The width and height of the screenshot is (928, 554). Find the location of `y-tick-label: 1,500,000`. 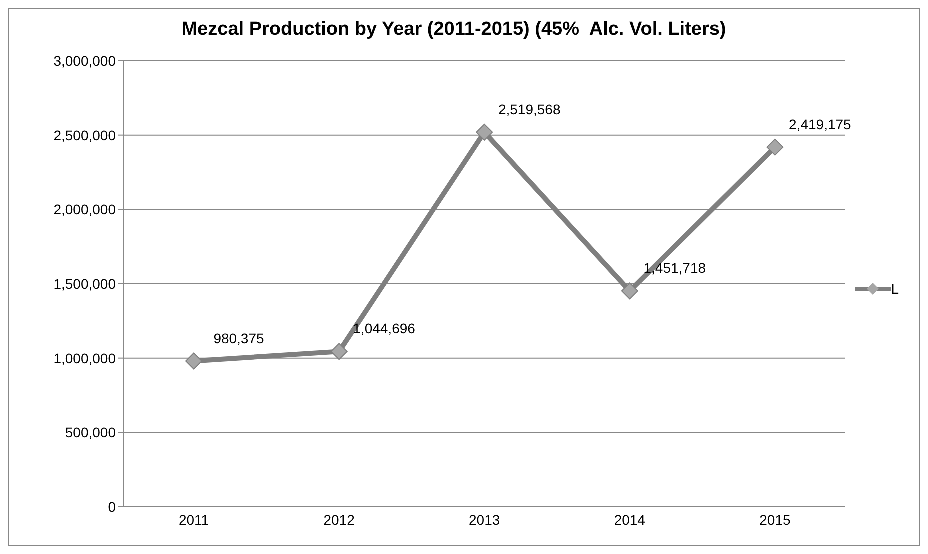

y-tick-label: 1,500,000 is located at coordinates (85, 284).